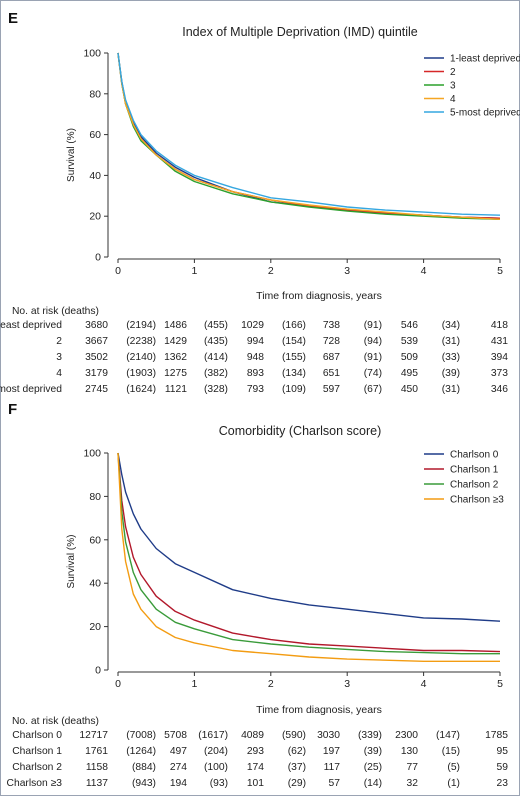 The image size is (520, 796). Describe the element at coordinates (453, 99) in the screenshot. I see `legend-label: 4` at that location.